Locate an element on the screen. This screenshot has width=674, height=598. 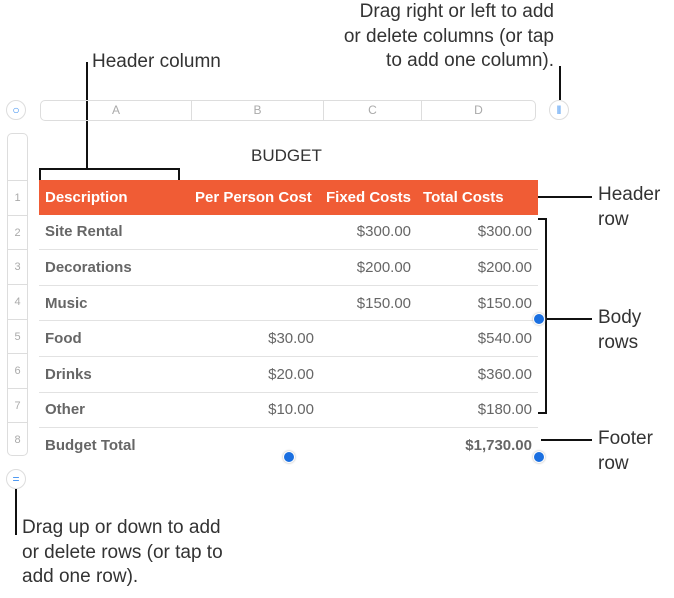
callout-line: or delete columns (or tap is located at coordinates (448, 36).